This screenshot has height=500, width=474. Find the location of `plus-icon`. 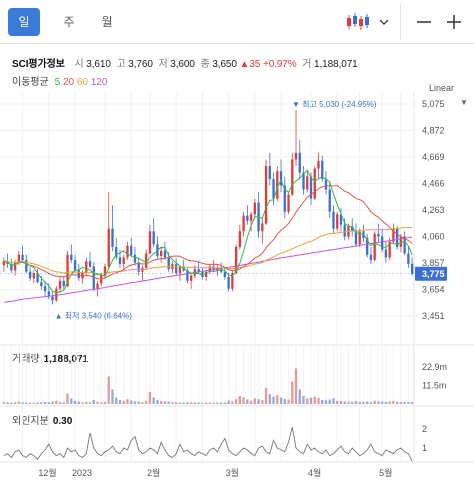

plus-icon is located at coordinates (454, 22).